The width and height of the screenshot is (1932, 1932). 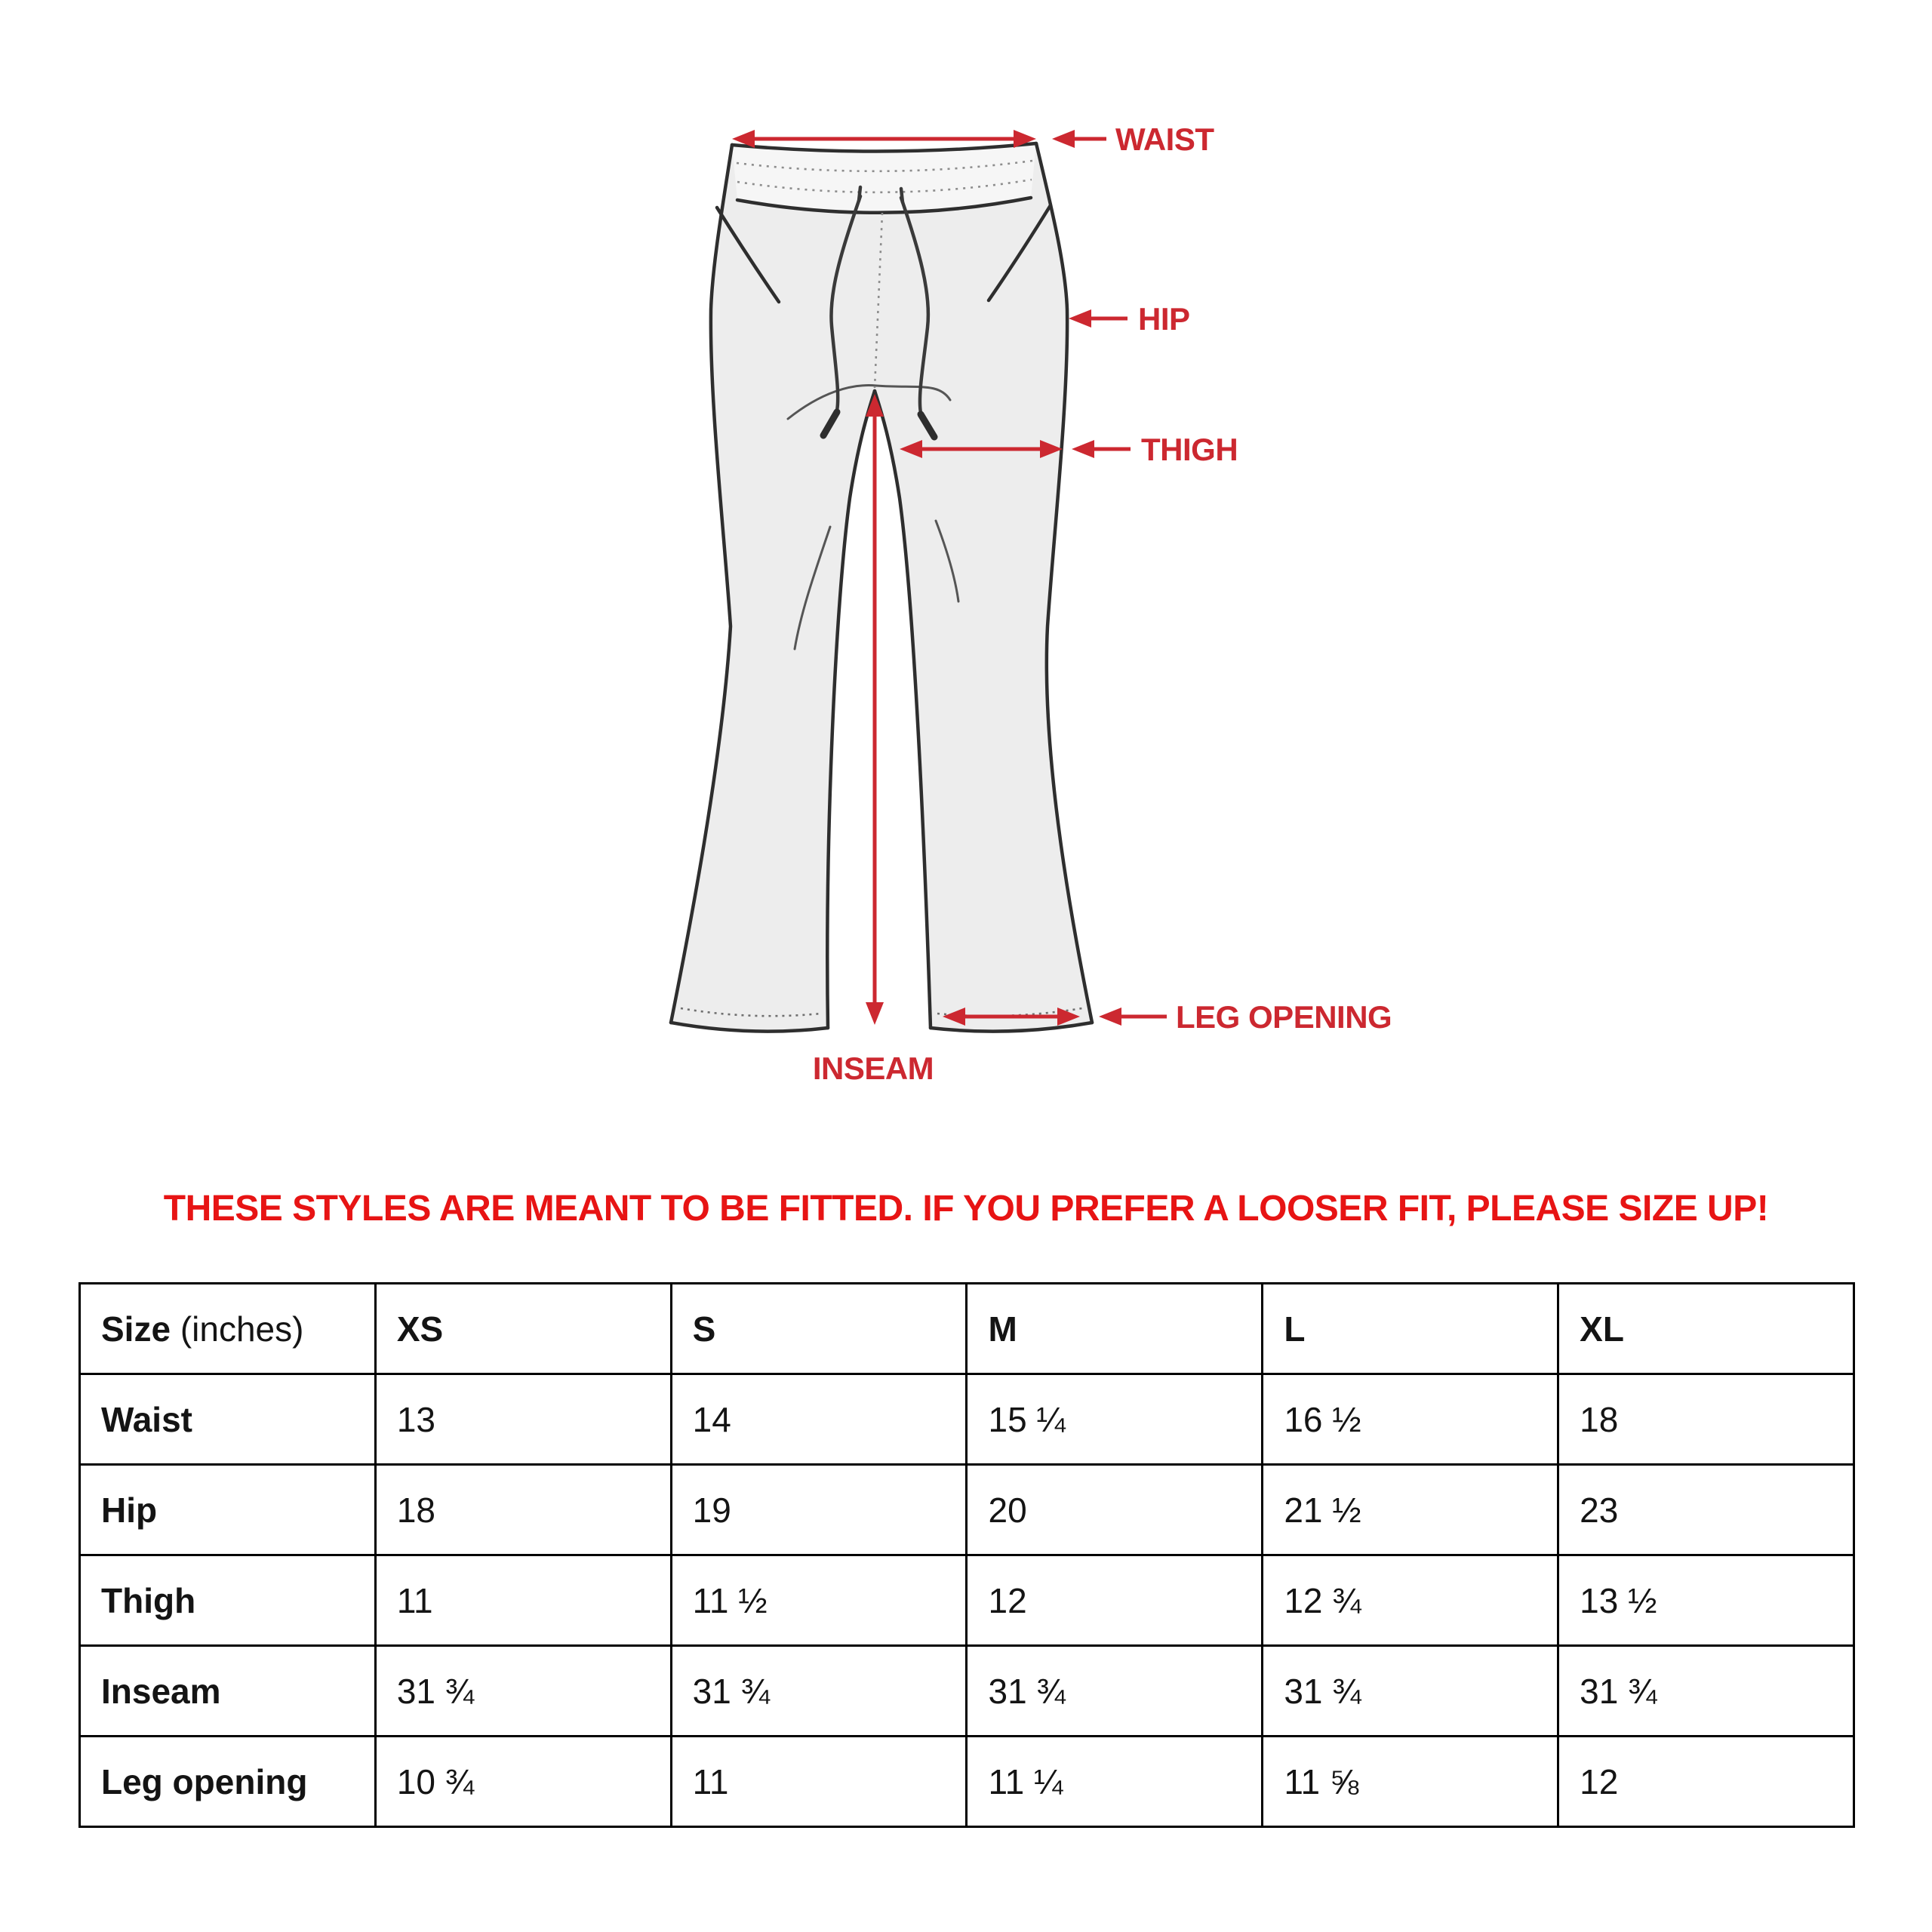 What do you see at coordinates (1114, 1509) in the screenshot?
I see `hip-m-value: 20` at bounding box center [1114, 1509].